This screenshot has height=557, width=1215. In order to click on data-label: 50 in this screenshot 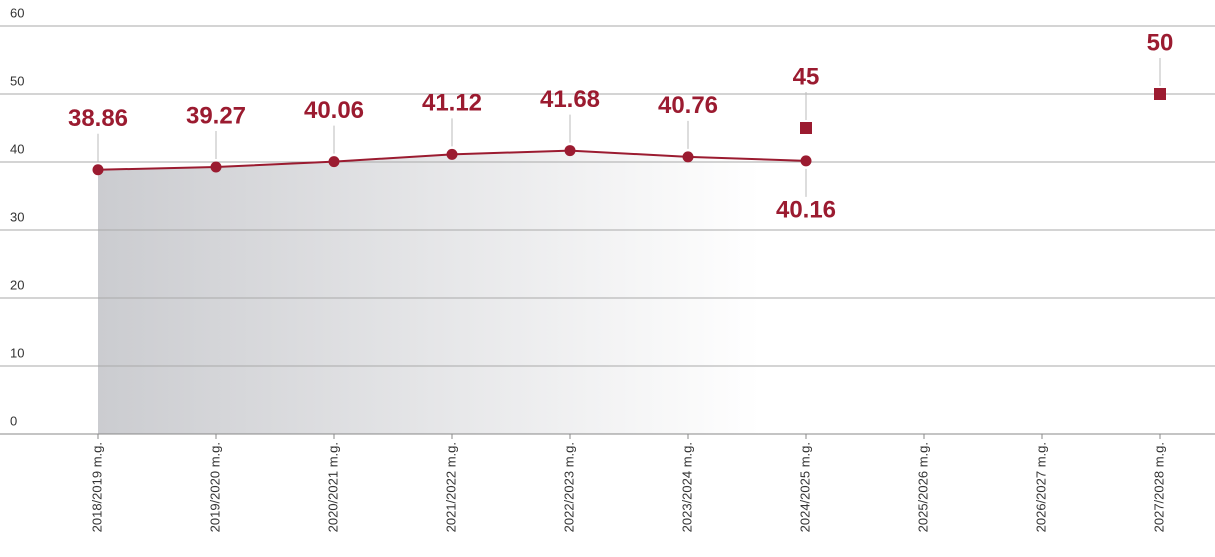, I will do `click(1160, 42)`.